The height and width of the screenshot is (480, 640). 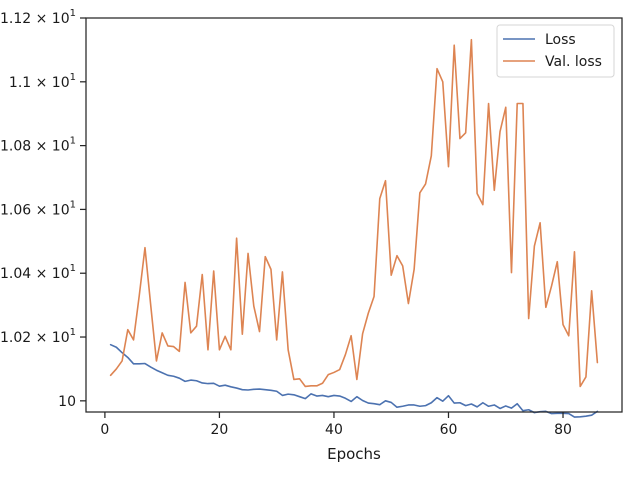 I want to click on legend-entry-label: Val. loss, so click(x=573, y=62).